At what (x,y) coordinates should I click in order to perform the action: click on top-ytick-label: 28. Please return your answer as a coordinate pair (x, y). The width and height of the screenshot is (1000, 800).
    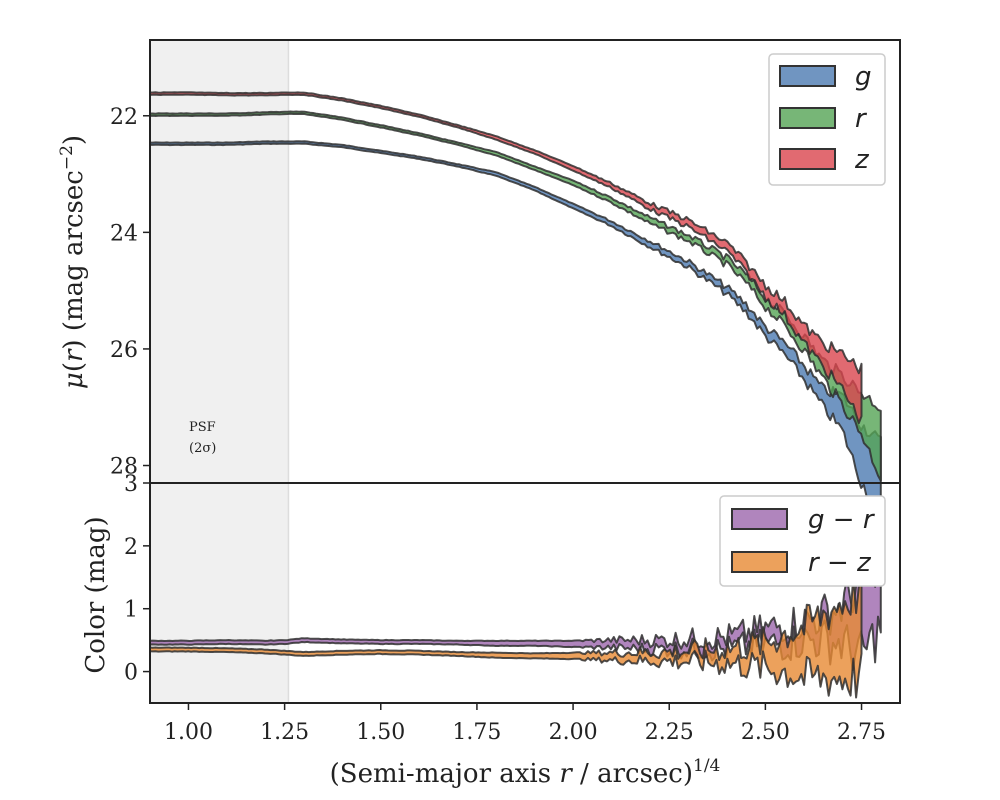
    Looking at the image, I should click on (124, 467).